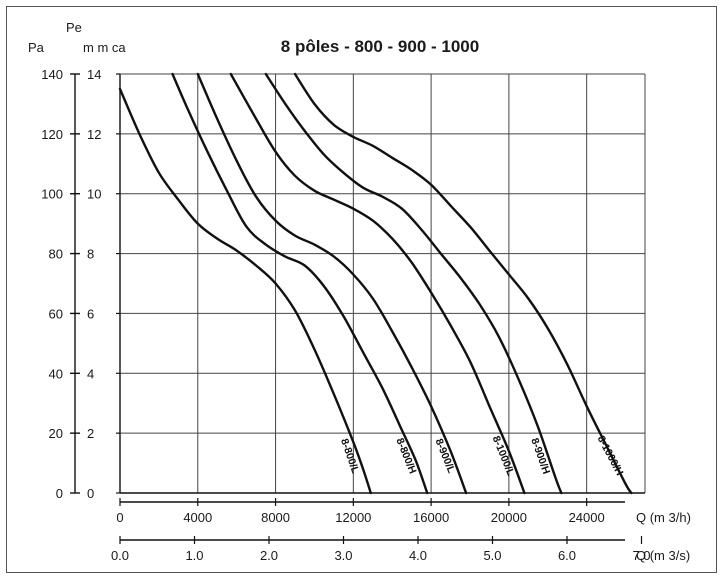 This screenshot has height=579, width=723. Describe the element at coordinates (194, 555) in the screenshot. I see `x-m3s-tick-label: 1.0` at that location.